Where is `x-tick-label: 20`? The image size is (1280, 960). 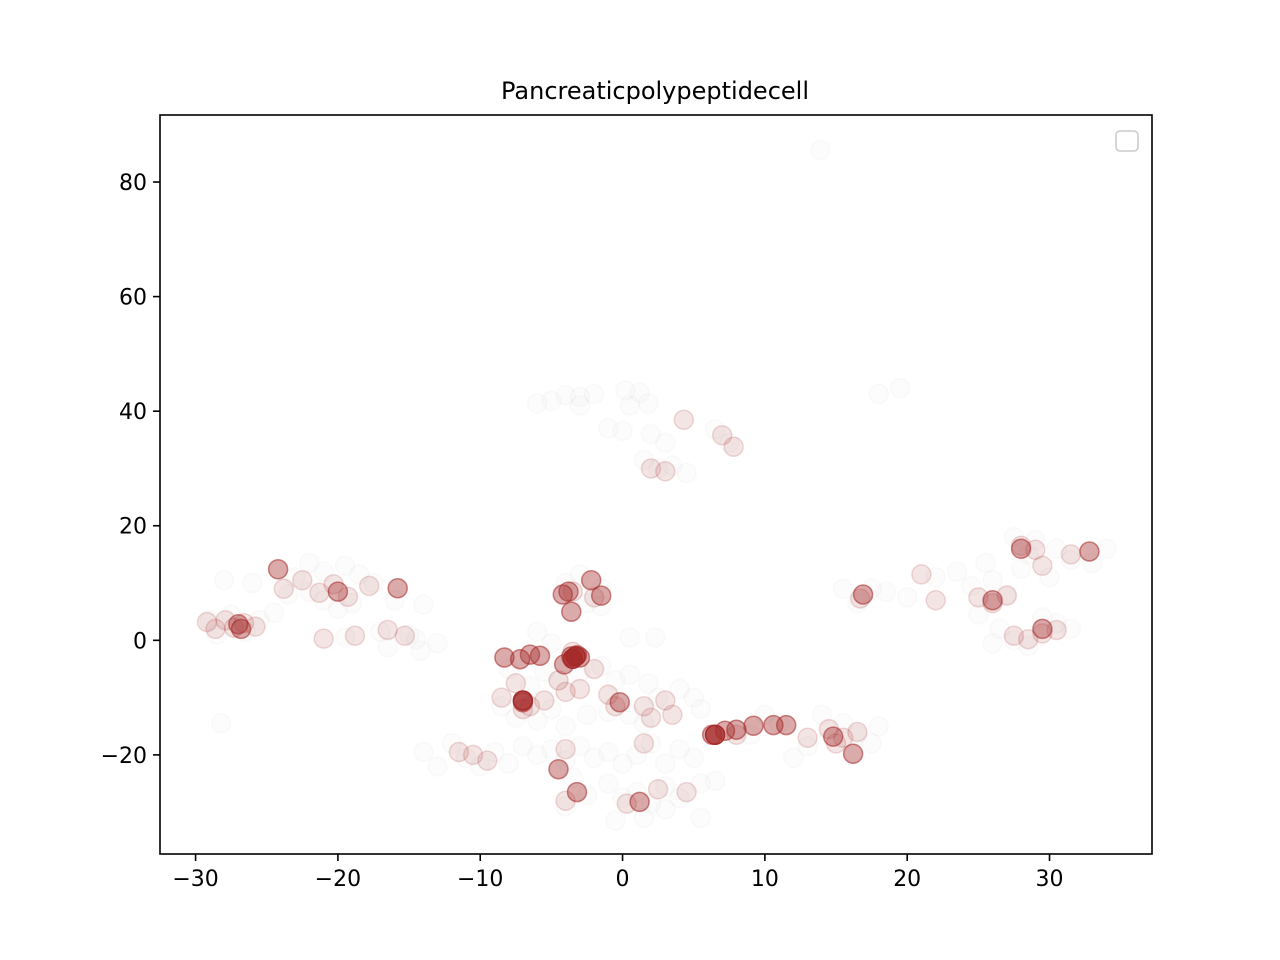 x-tick-label: 20 is located at coordinates (907, 879).